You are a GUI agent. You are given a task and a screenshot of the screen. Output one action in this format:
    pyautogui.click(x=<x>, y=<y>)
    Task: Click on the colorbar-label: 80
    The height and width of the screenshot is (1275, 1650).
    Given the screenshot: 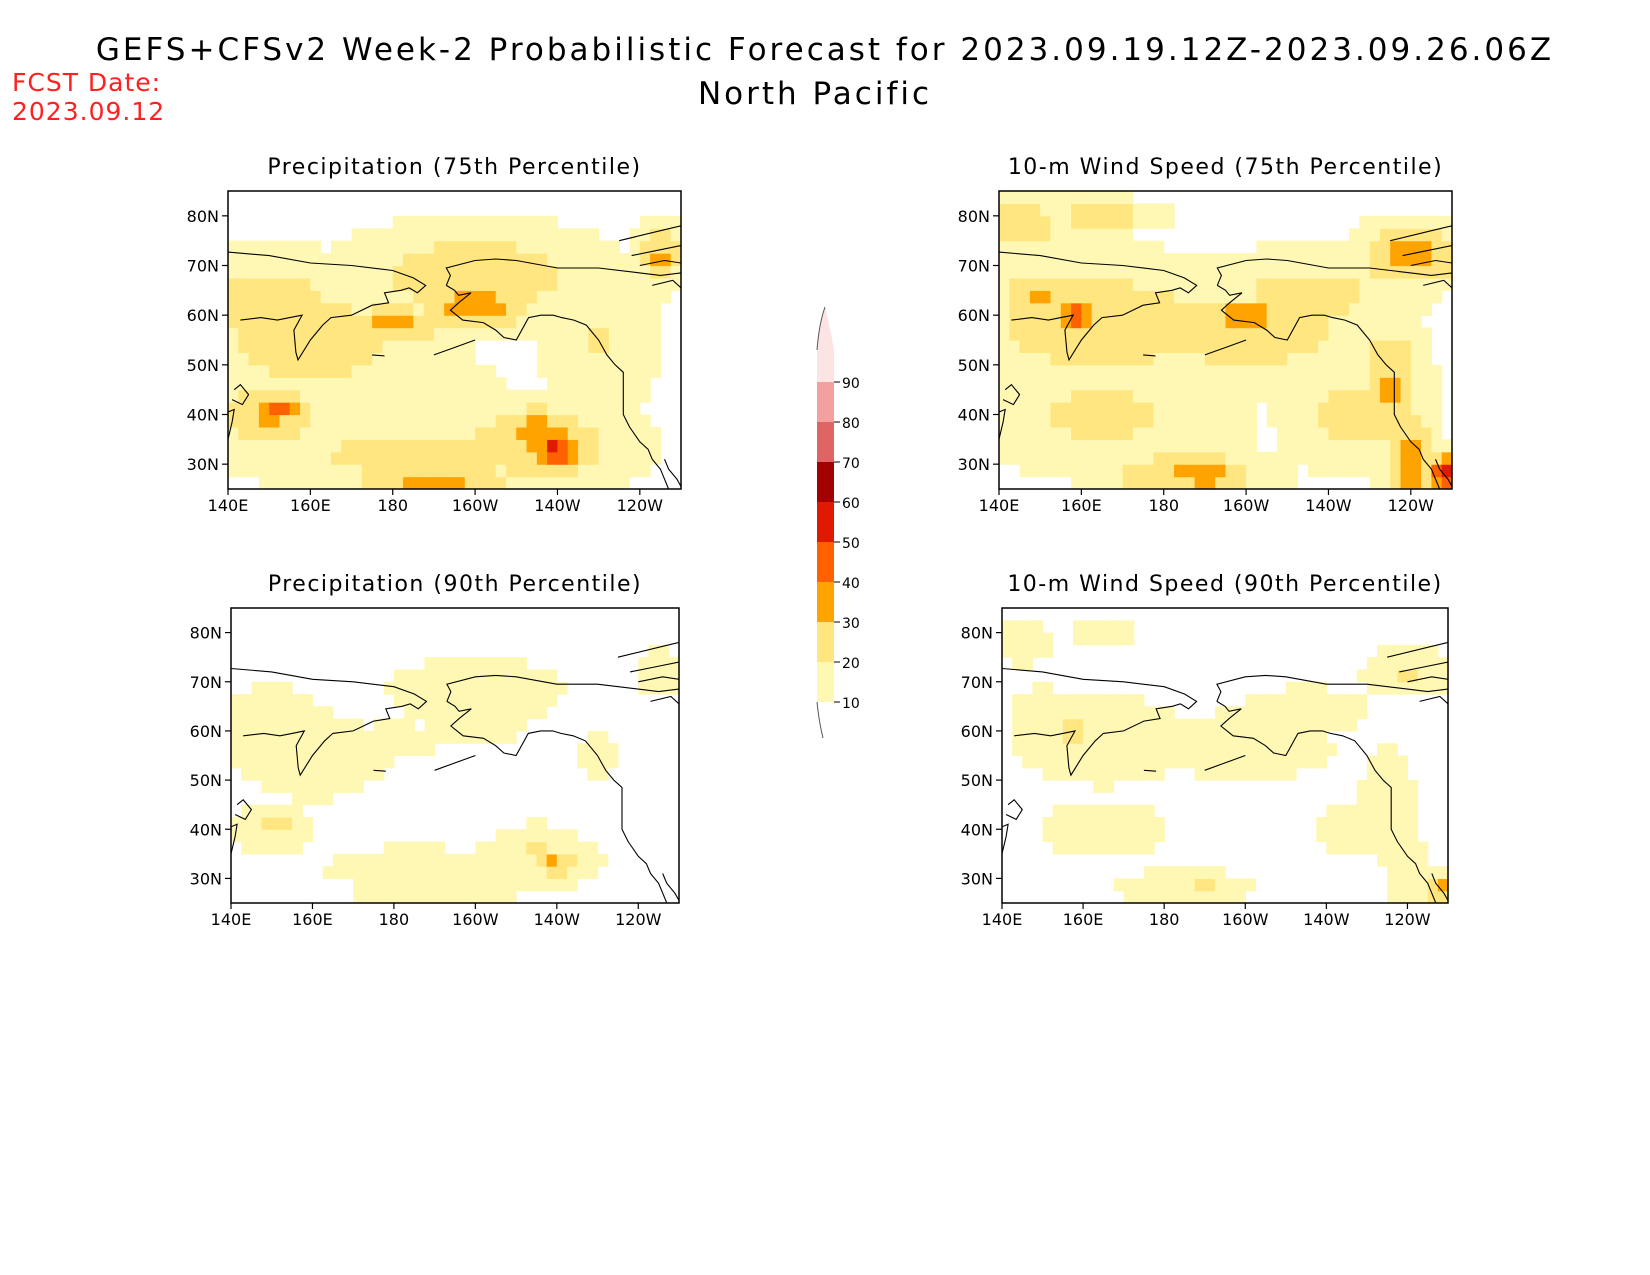 What is the action you would take?
    pyautogui.click(x=851, y=424)
    